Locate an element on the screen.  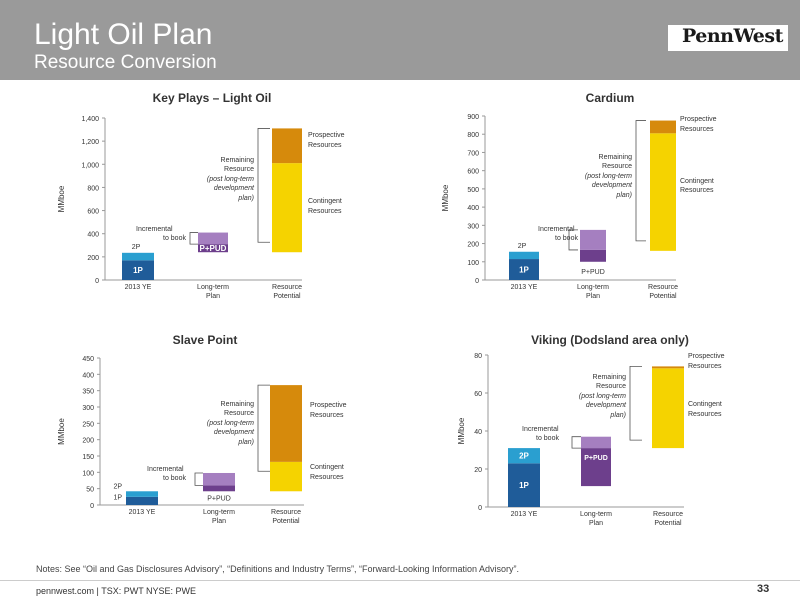
y-tick-label: 1,400 is located at coordinates (90, 119).